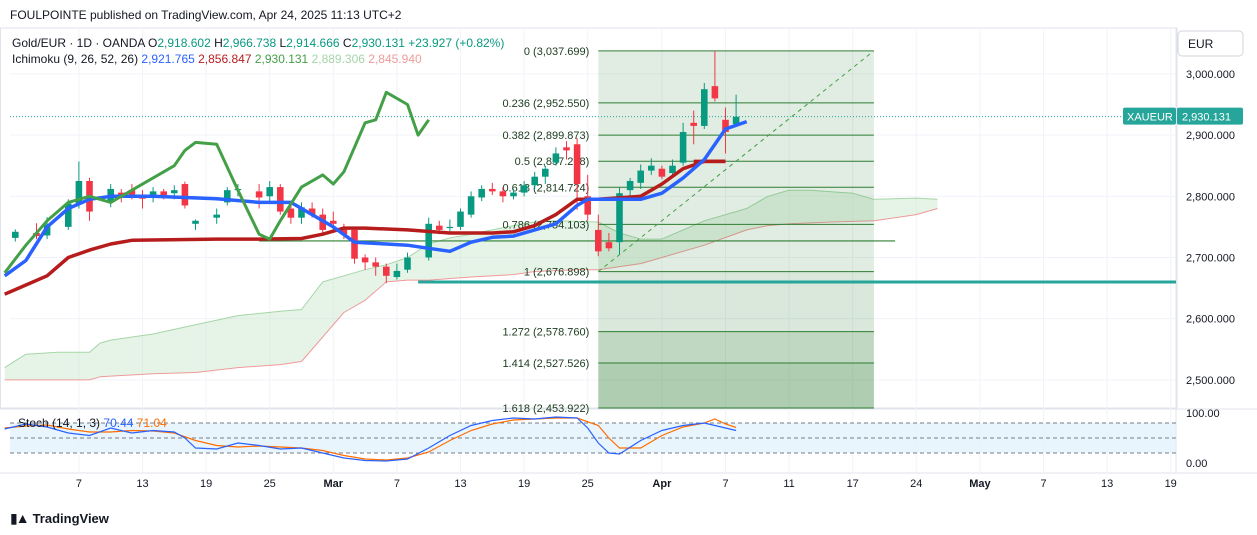 The width and height of the screenshot is (1257, 535). I want to click on price-tag, so click(1210, 116).